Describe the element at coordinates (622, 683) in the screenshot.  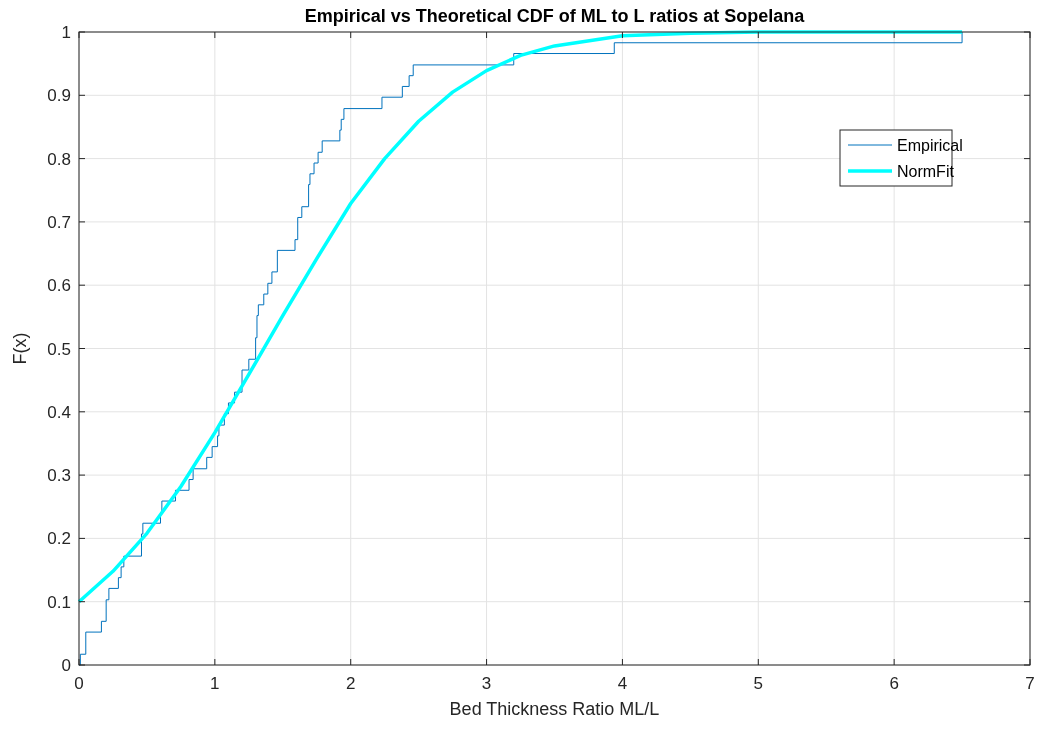
I see `x-tick-label: 4` at that location.